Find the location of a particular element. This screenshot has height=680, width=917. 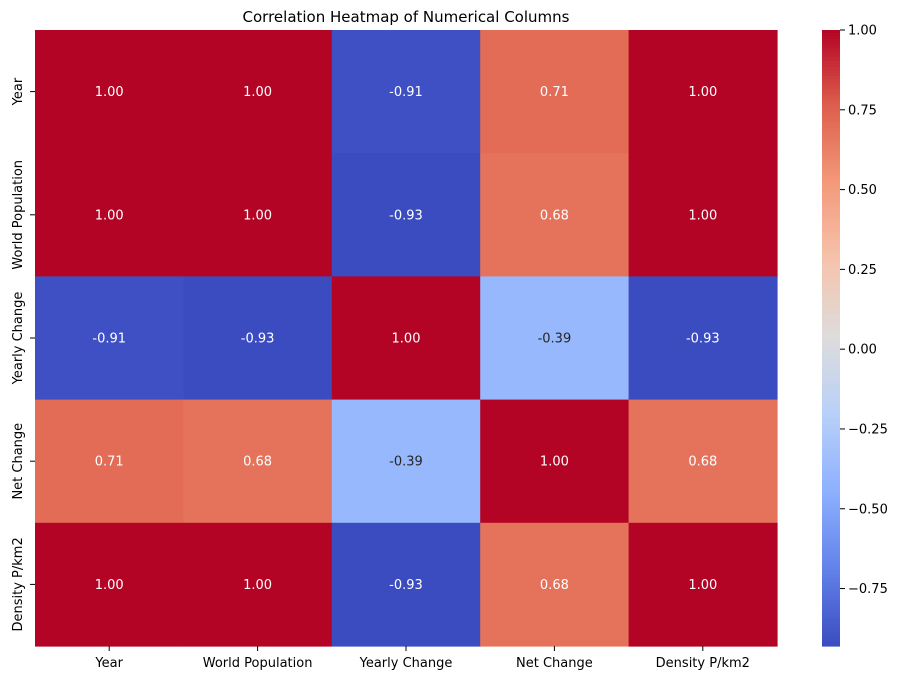

cell-value-label: -0.91 is located at coordinates (109, 339).